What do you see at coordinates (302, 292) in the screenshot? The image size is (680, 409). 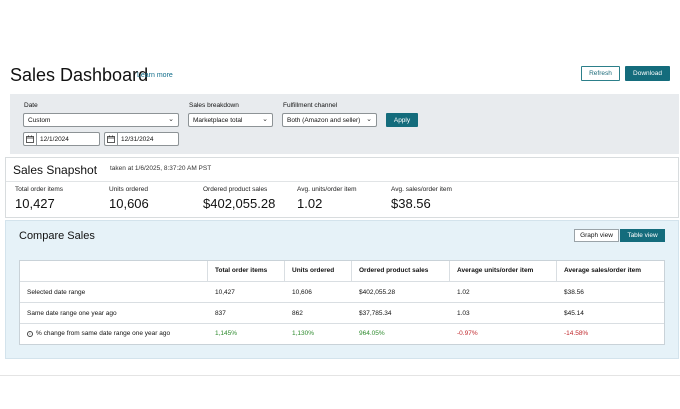 I see `table-cell: 10,606` at bounding box center [302, 292].